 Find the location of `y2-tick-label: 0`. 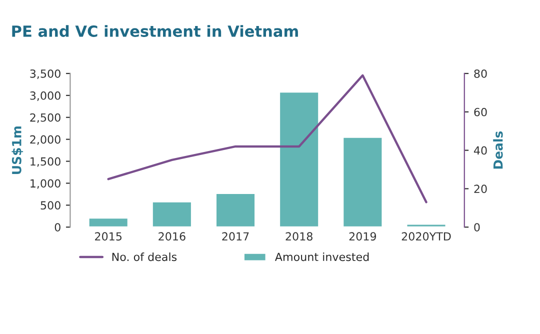

y2-tick-label: 0 is located at coordinates (477, 227).